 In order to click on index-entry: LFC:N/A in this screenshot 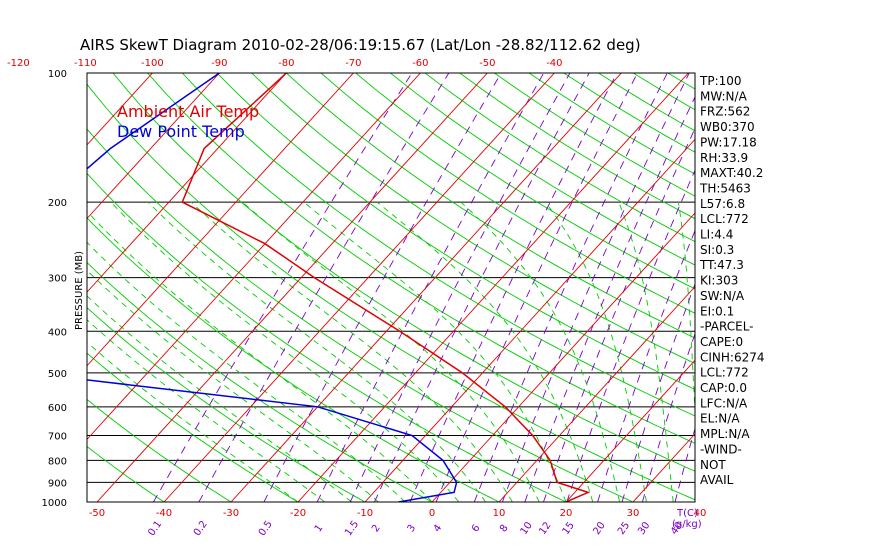, I will do `click(724, 403)`.